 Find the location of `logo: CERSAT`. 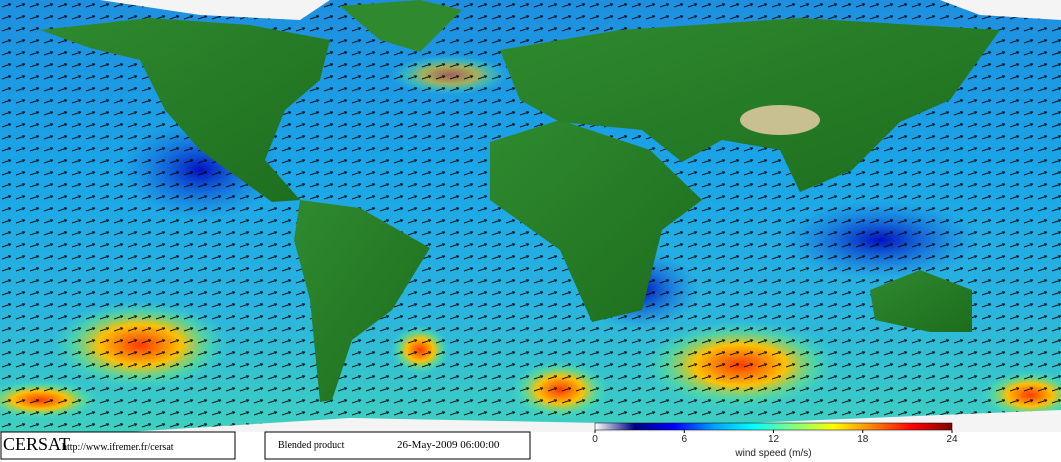

logo: CERSAT is located at coordinates (36, 444).